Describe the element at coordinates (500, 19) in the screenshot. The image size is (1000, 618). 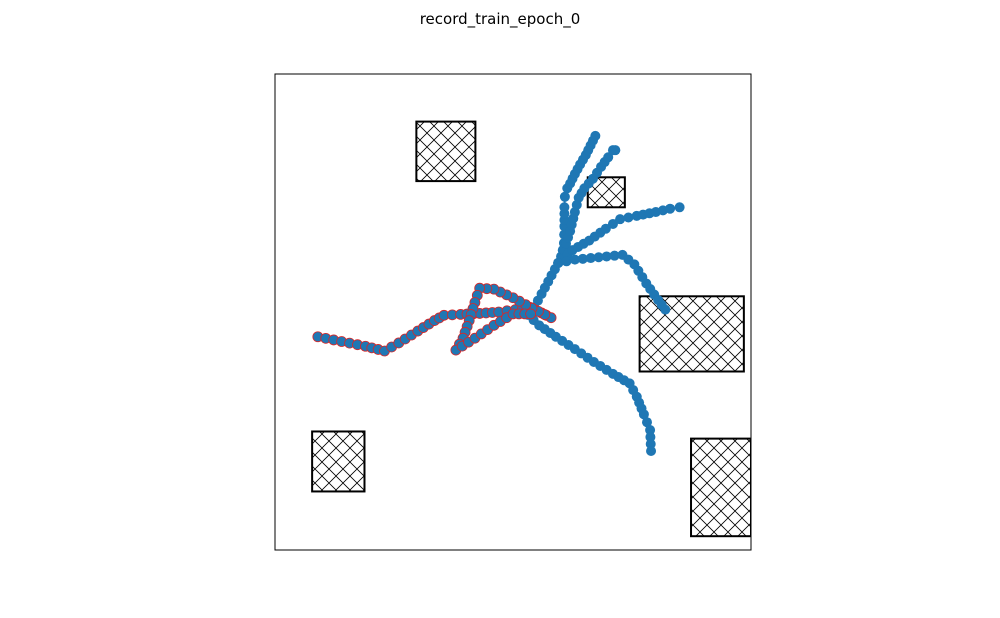
I see `chart-title: record_train_epoch_0` at that location.